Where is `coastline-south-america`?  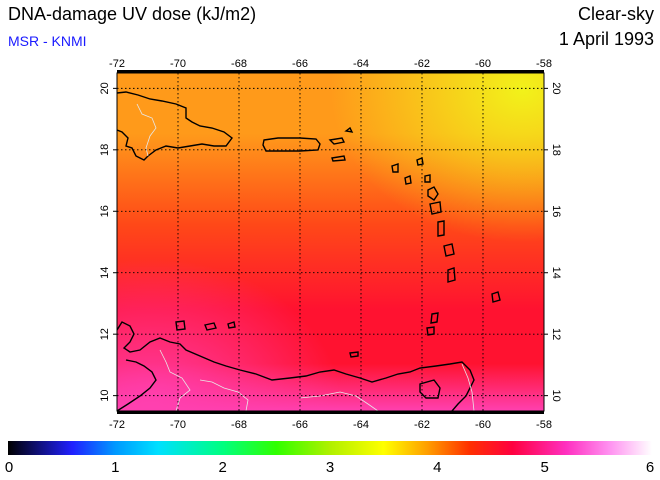
coastline-south-america is located at coordinates (296, 366).